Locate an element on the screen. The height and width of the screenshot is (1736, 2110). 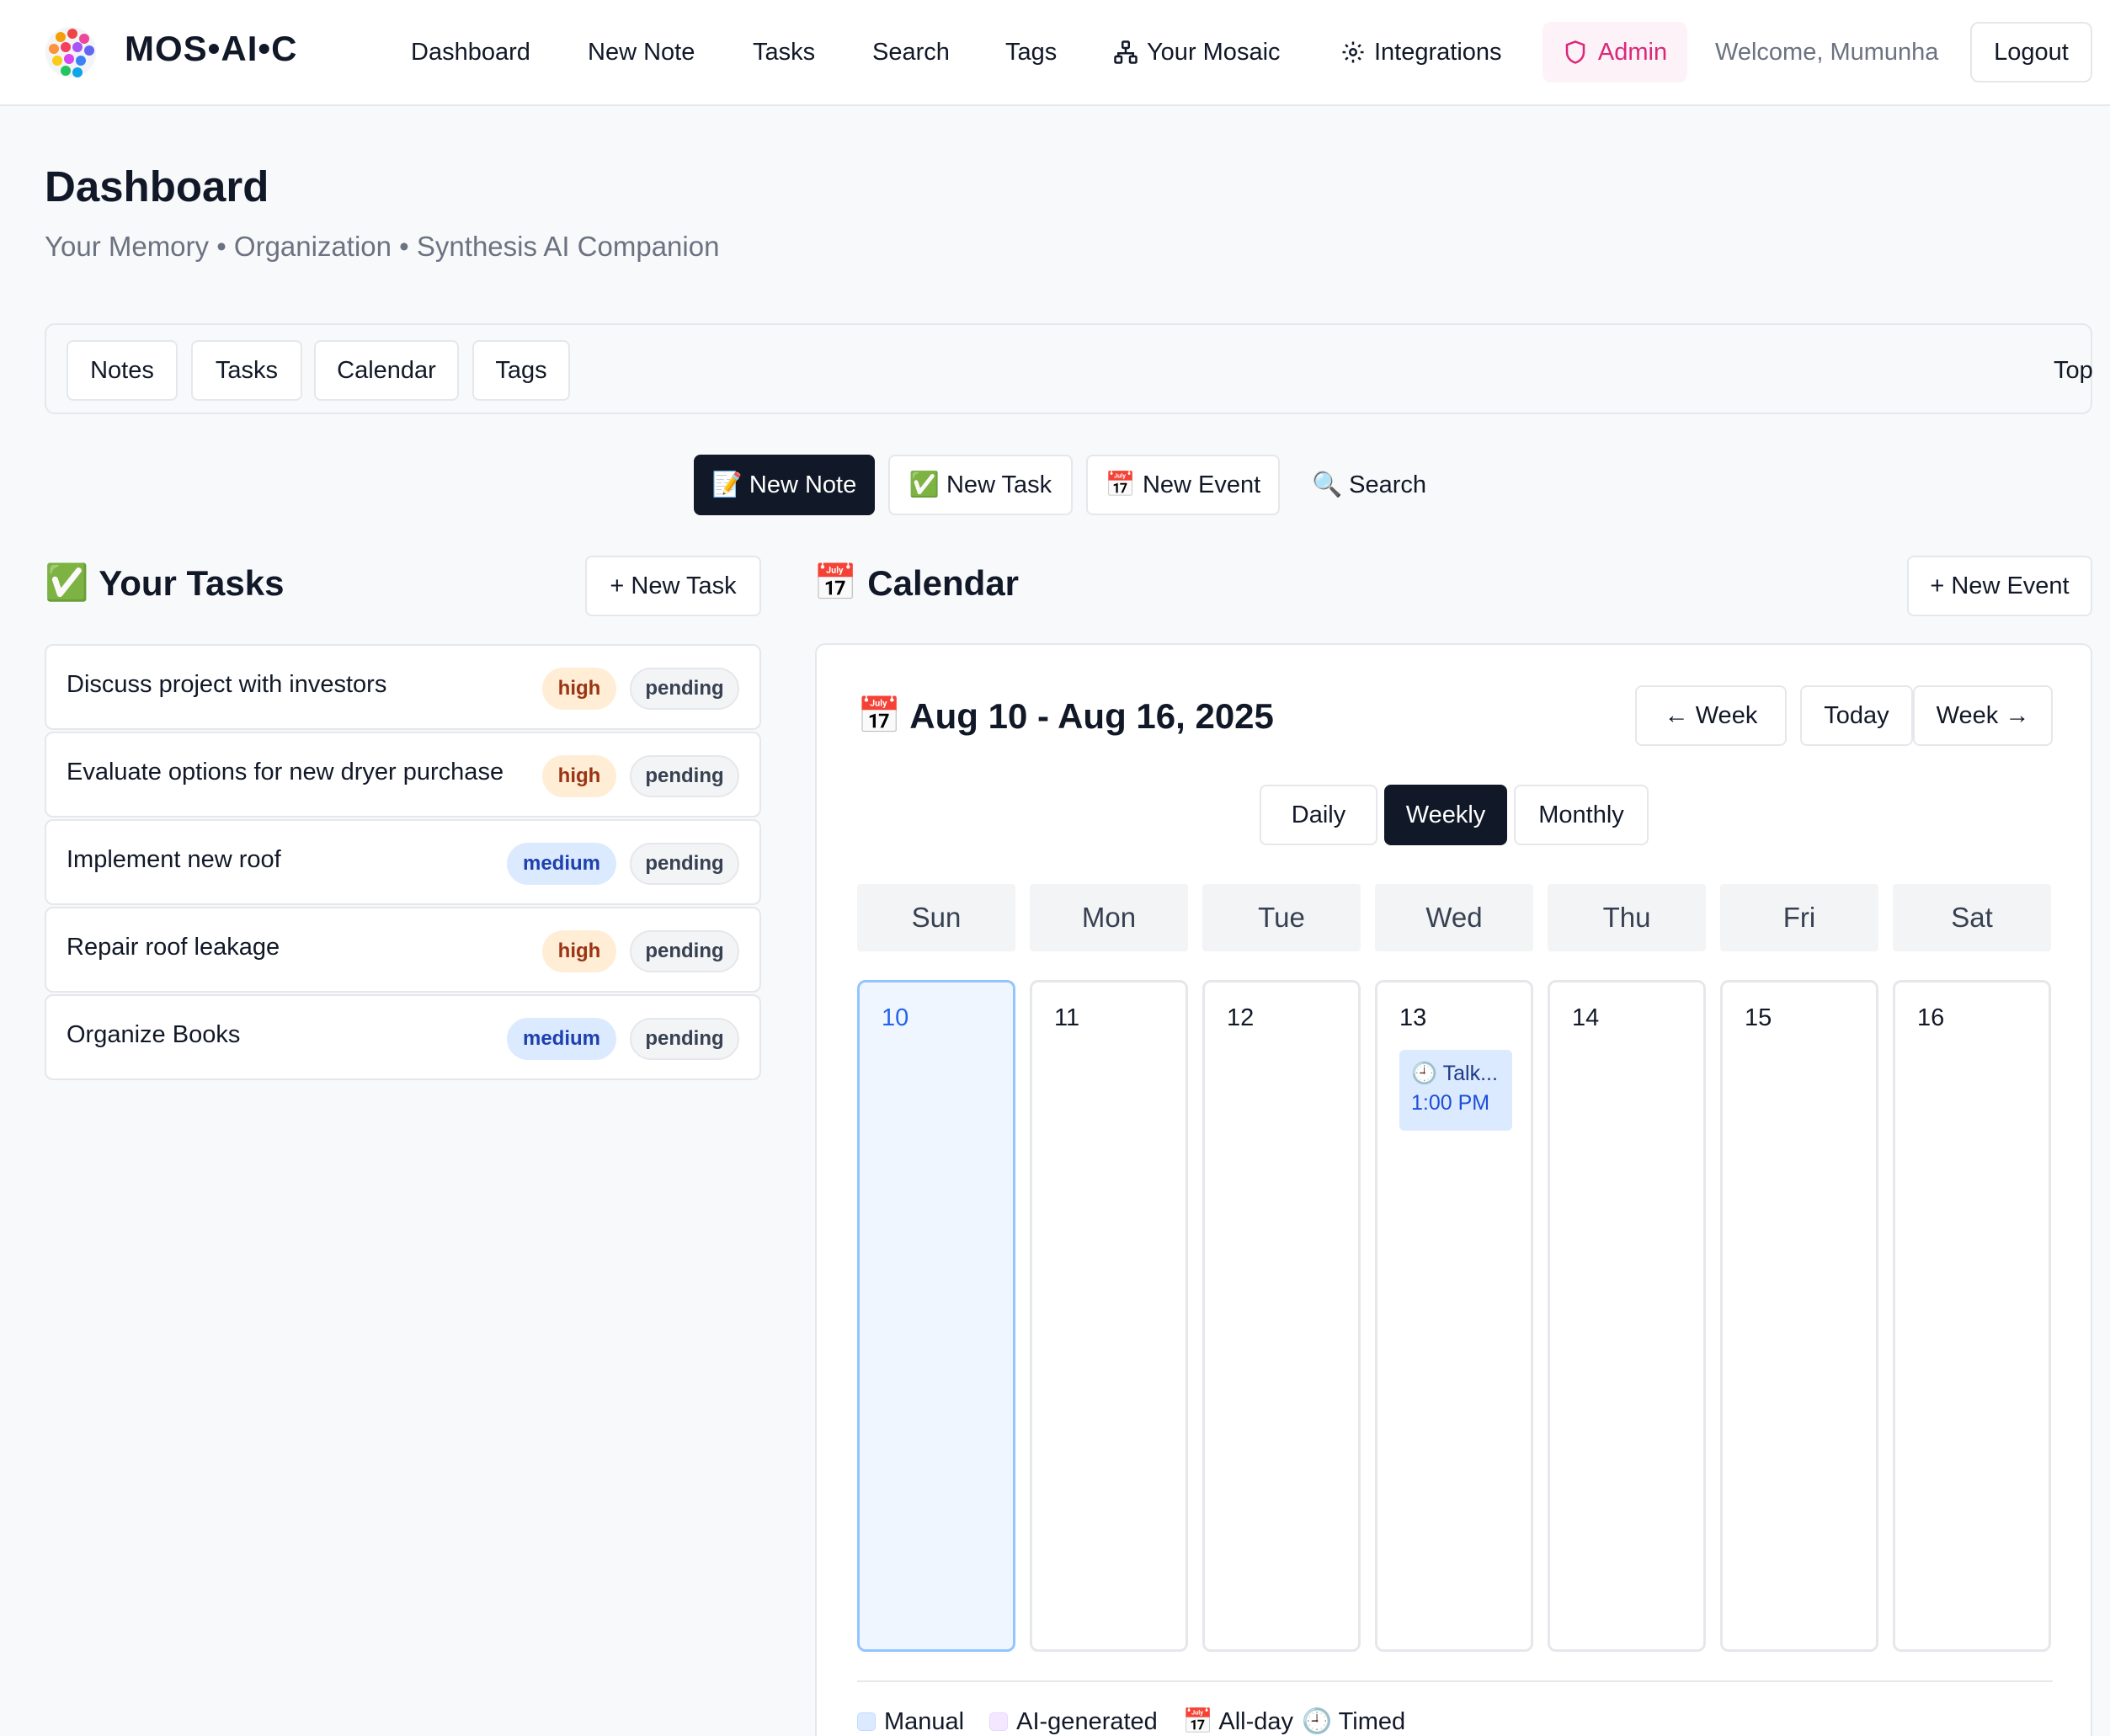
legend-divider is located at coordinates (1455, 1681).